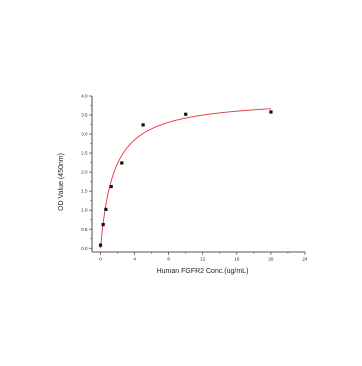  Describe the element at coordinates (84, 115) in the screenshot. I see `y-tick-label: 3.5` at that location.